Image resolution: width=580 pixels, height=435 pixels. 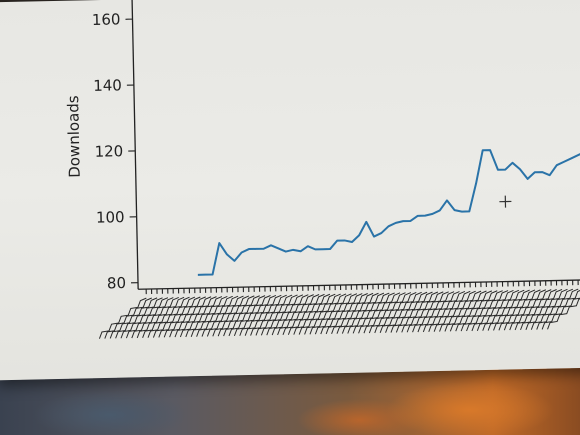 I want to click on crosshair-cursor, so click(x=505, y=201).